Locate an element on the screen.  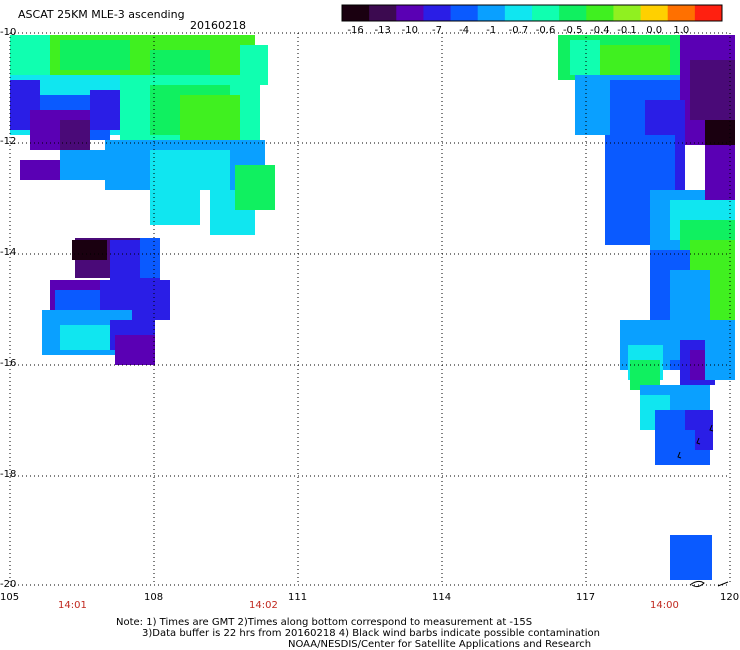
lon-label-120: 120 is located at coordinates (730, 597).